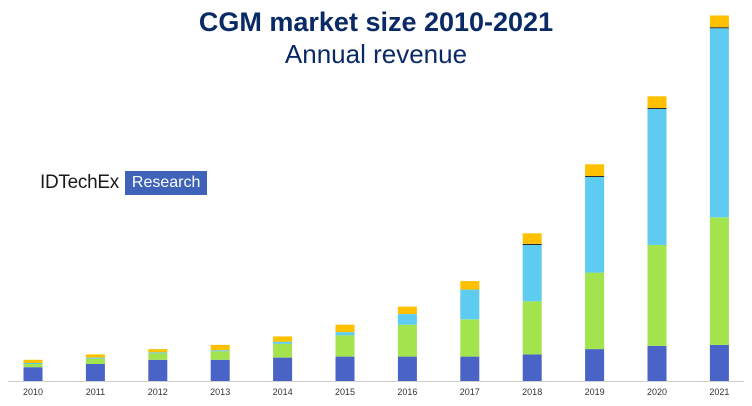 The image size is (752, 406). I want to click on bar-segment-2015-s3, so click(345, 334).